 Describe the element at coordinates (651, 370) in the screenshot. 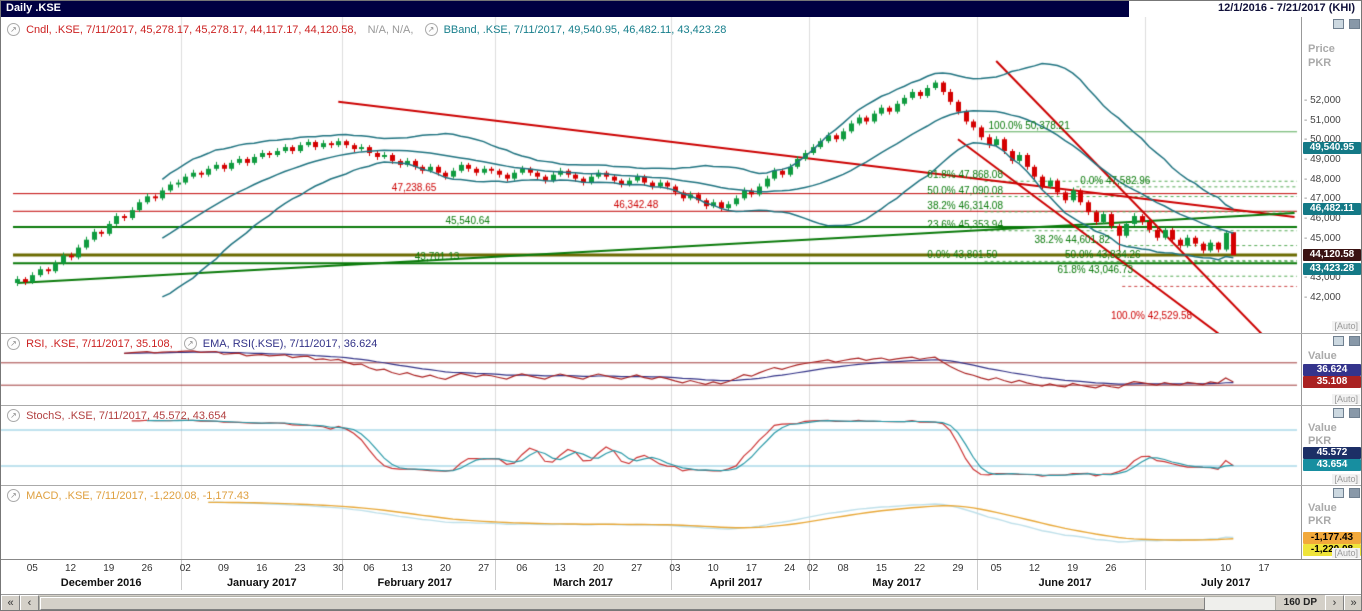

I see `rsi-canvas` at that location.